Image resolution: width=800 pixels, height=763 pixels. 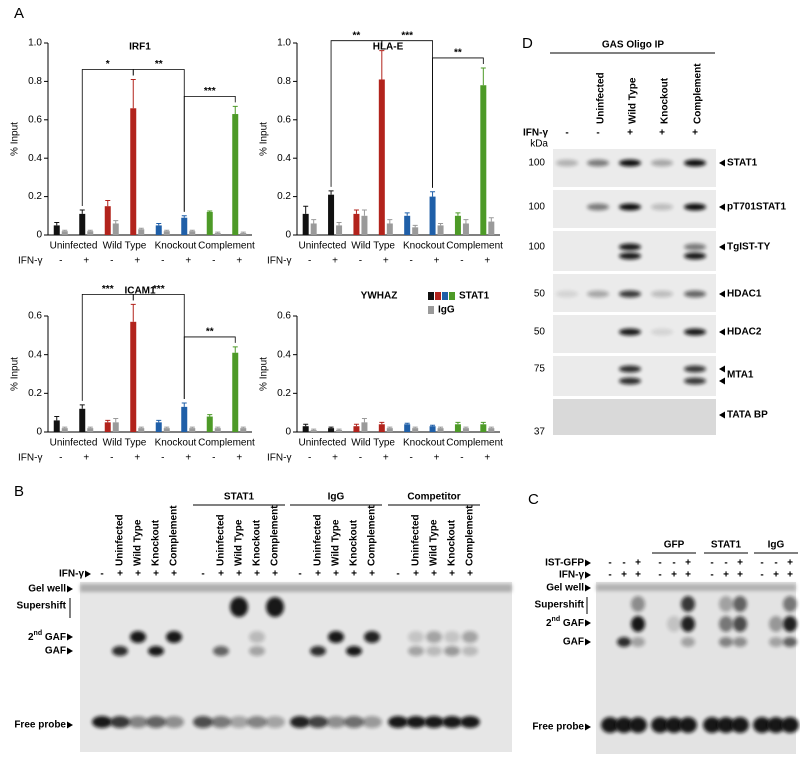 What do you see at coordinates (407, 35) in the screenshot?
I see `significance-label: ***` at bounding box center [407, 35].